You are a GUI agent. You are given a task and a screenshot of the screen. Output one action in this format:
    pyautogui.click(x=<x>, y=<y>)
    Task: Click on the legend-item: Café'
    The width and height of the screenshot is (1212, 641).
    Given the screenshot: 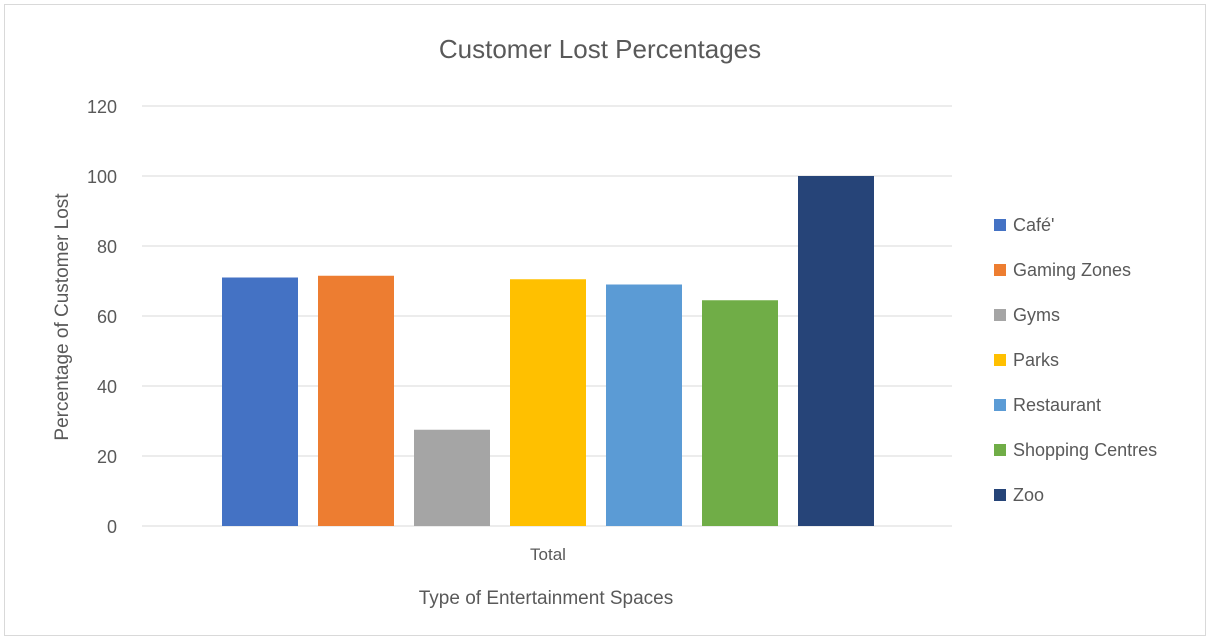 What is the action you would take?
    pyautogui.click(x=1024, y=225)
    